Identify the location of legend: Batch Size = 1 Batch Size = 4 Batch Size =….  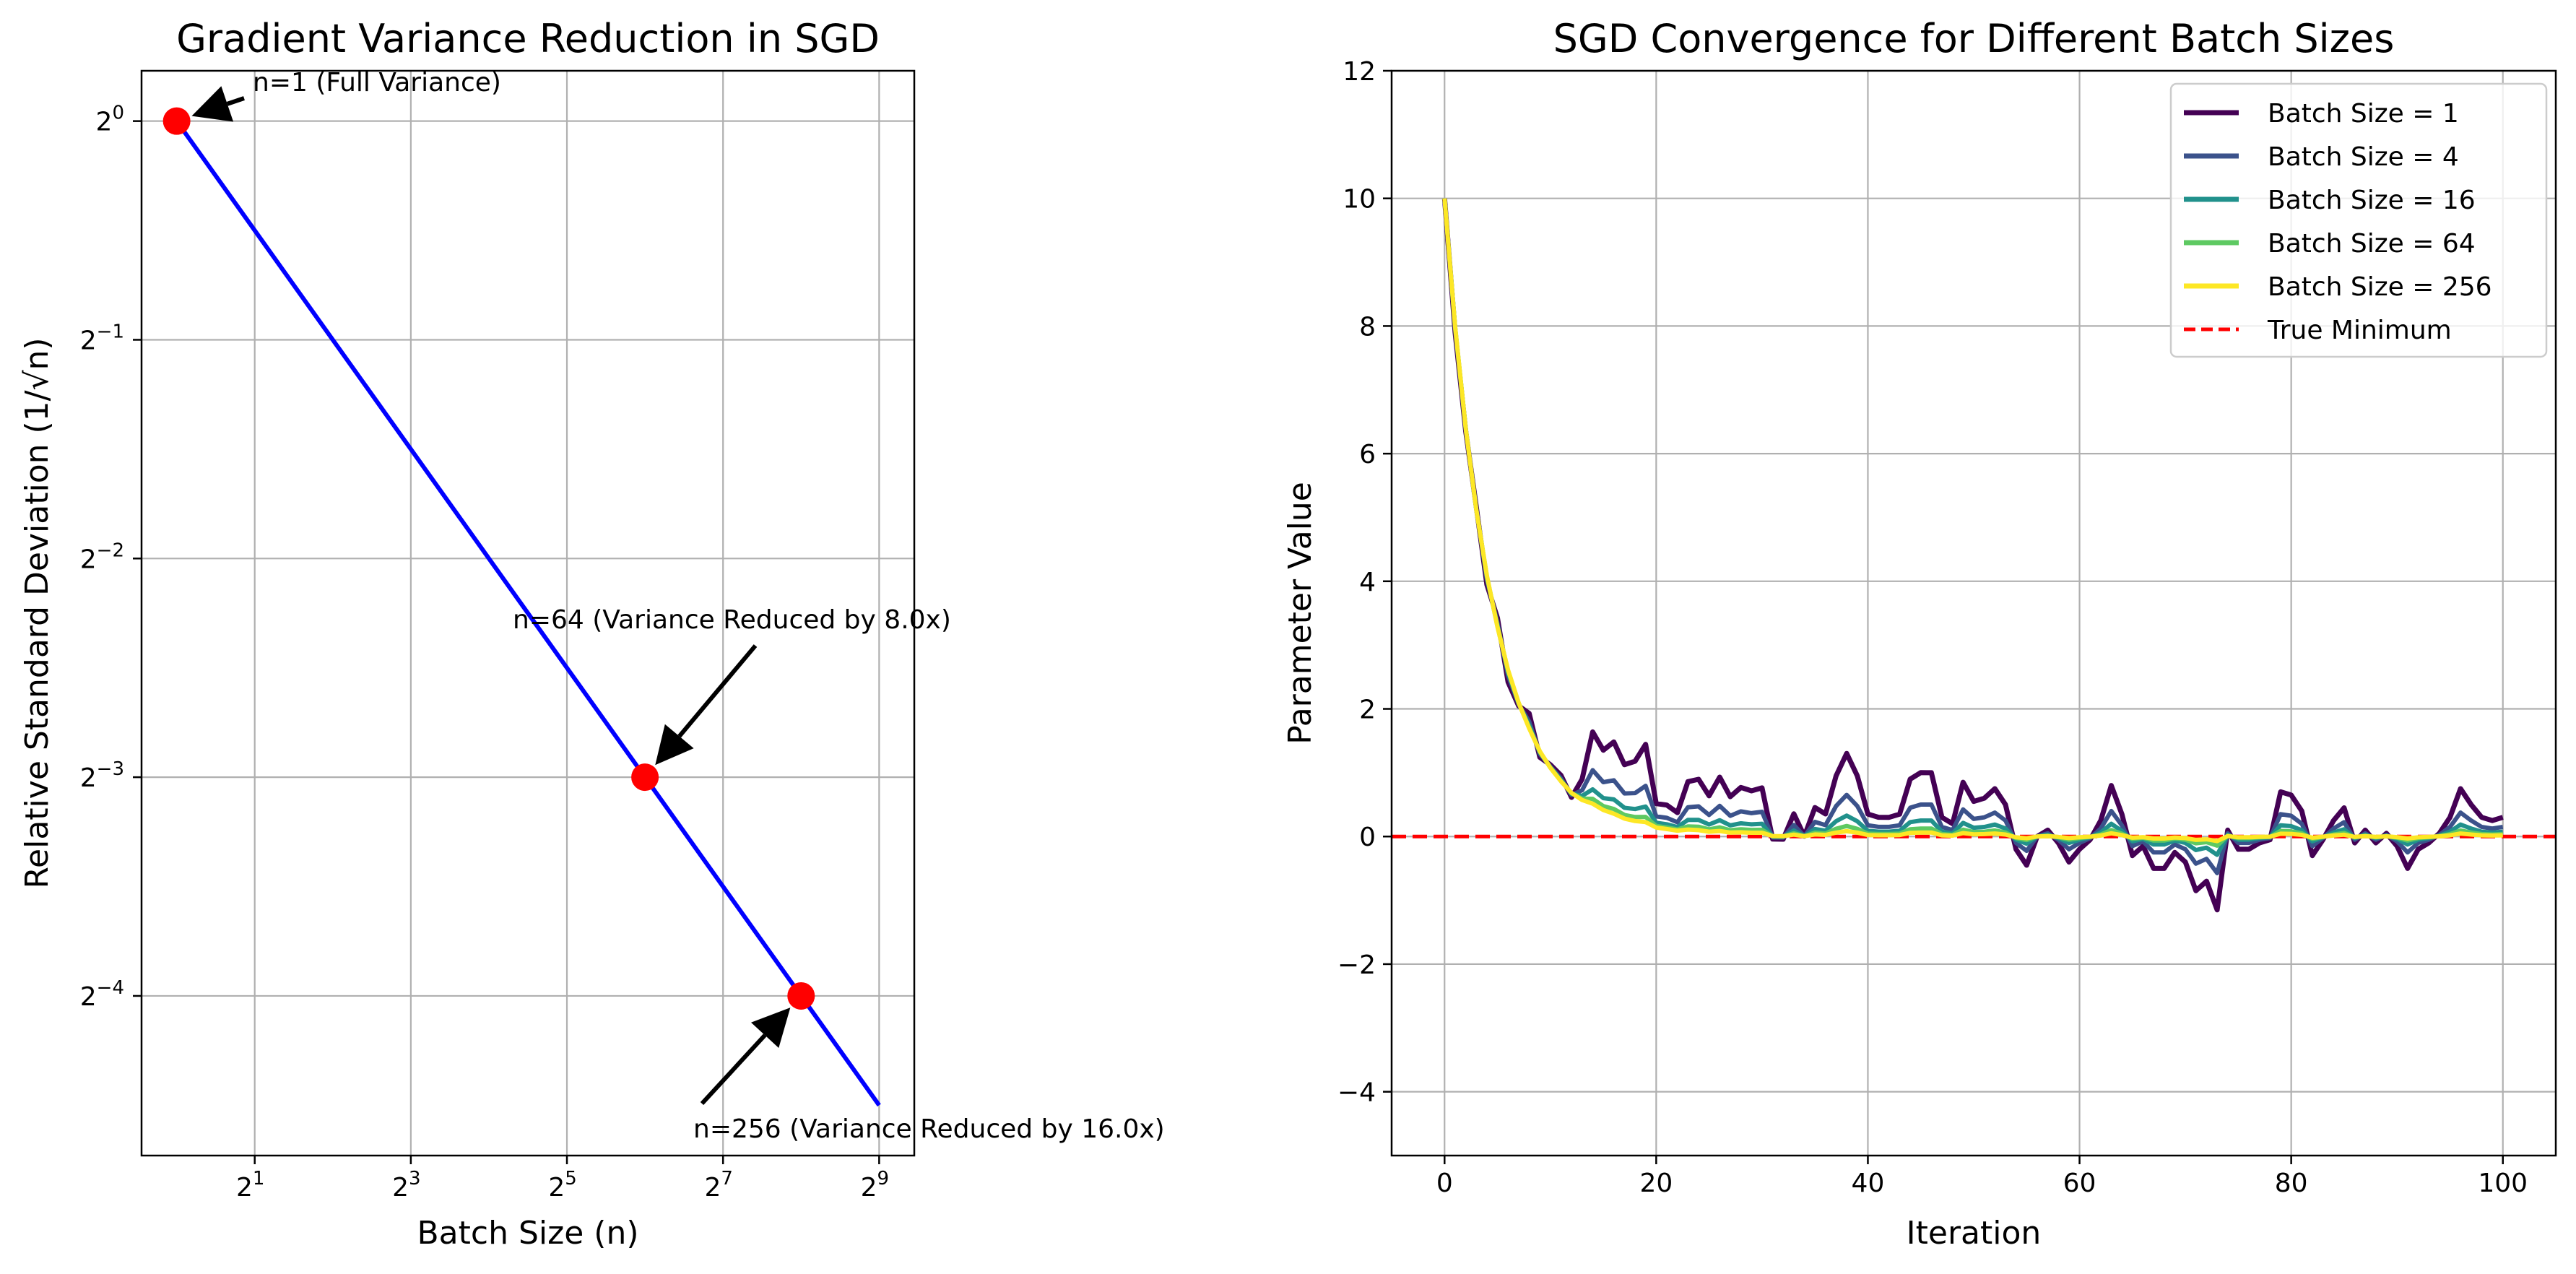
(2358, 220).